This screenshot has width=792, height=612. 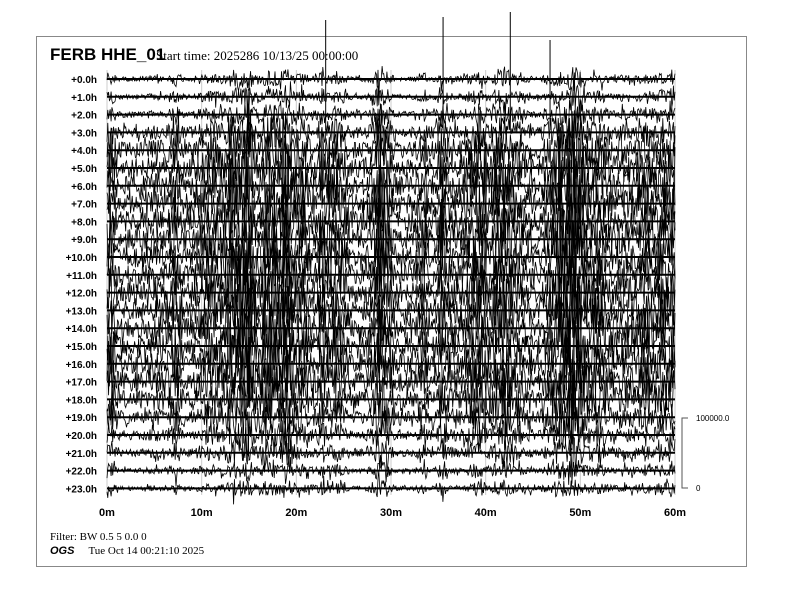 I want to click on hour-label: +14.0h, so click(x=81, y=329).